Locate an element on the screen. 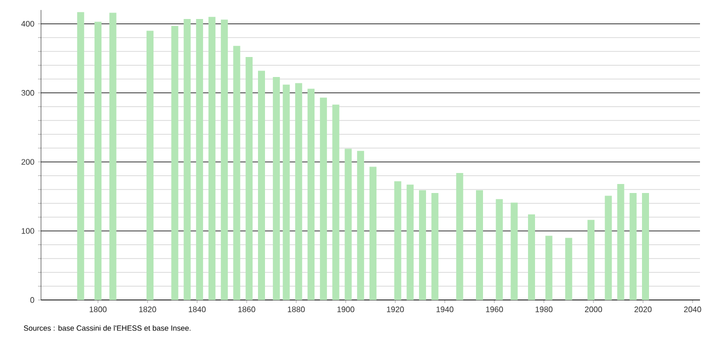 The width and height of the screenshot is (710, 340). y-tick-label: 400 is located at coordinates (27, 23).